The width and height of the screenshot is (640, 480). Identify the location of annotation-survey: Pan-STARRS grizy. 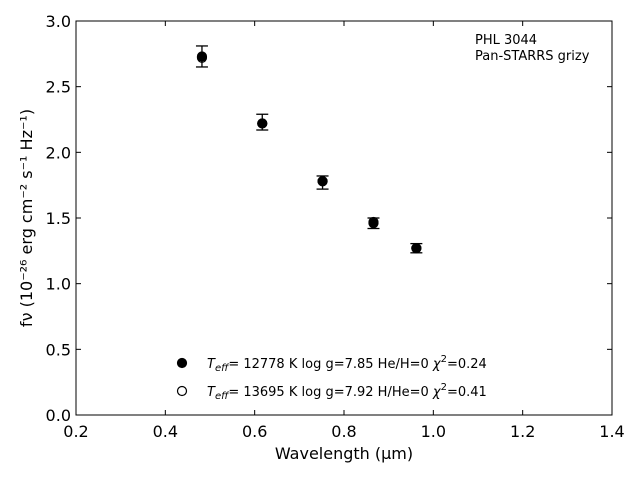
(532, 56).